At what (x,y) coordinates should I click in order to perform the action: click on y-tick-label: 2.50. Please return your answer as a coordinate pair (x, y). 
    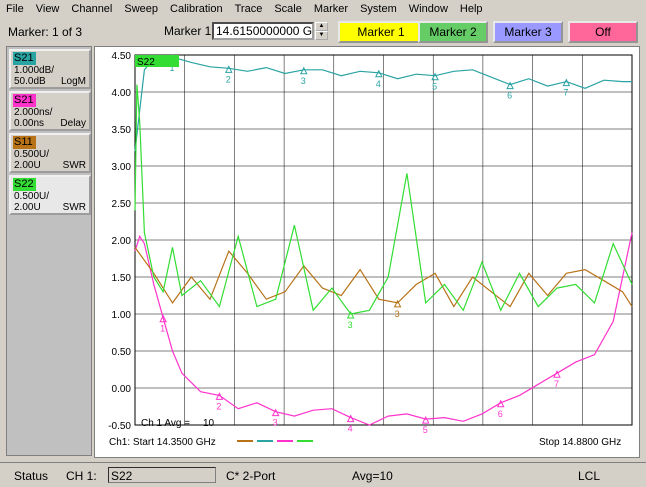
    Looking at the image, I should click on (122, 204).